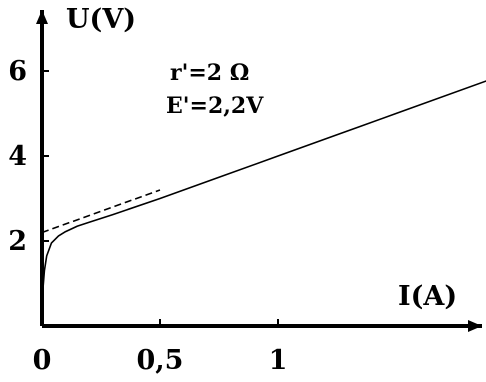 The height and width of the screenshot is (382, 486). Describe the element at coordinates (278, 360) in the screenshot. I see `x-tick-label: 1` at that location.